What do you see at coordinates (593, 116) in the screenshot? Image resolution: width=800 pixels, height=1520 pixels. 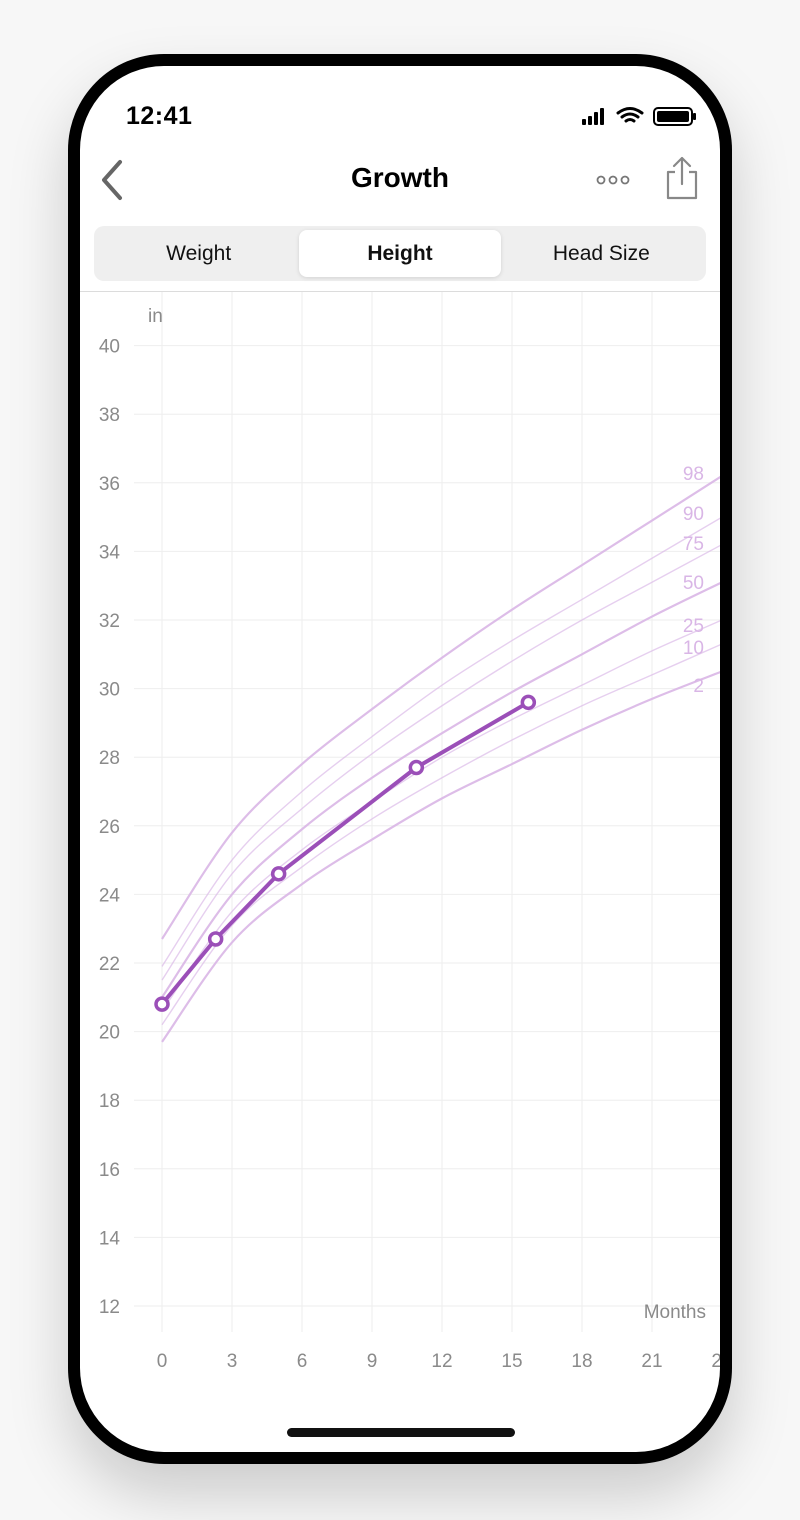 I see `cellular-icon` at bounding box center [593, 116].